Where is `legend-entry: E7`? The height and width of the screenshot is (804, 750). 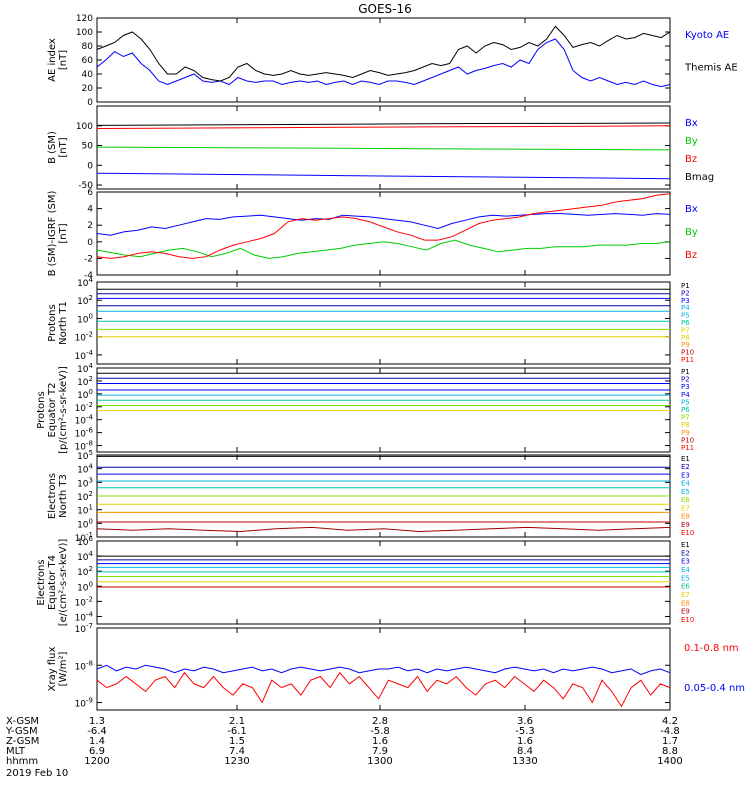 legend-entry: E7 is located at coordinates (685, 508).